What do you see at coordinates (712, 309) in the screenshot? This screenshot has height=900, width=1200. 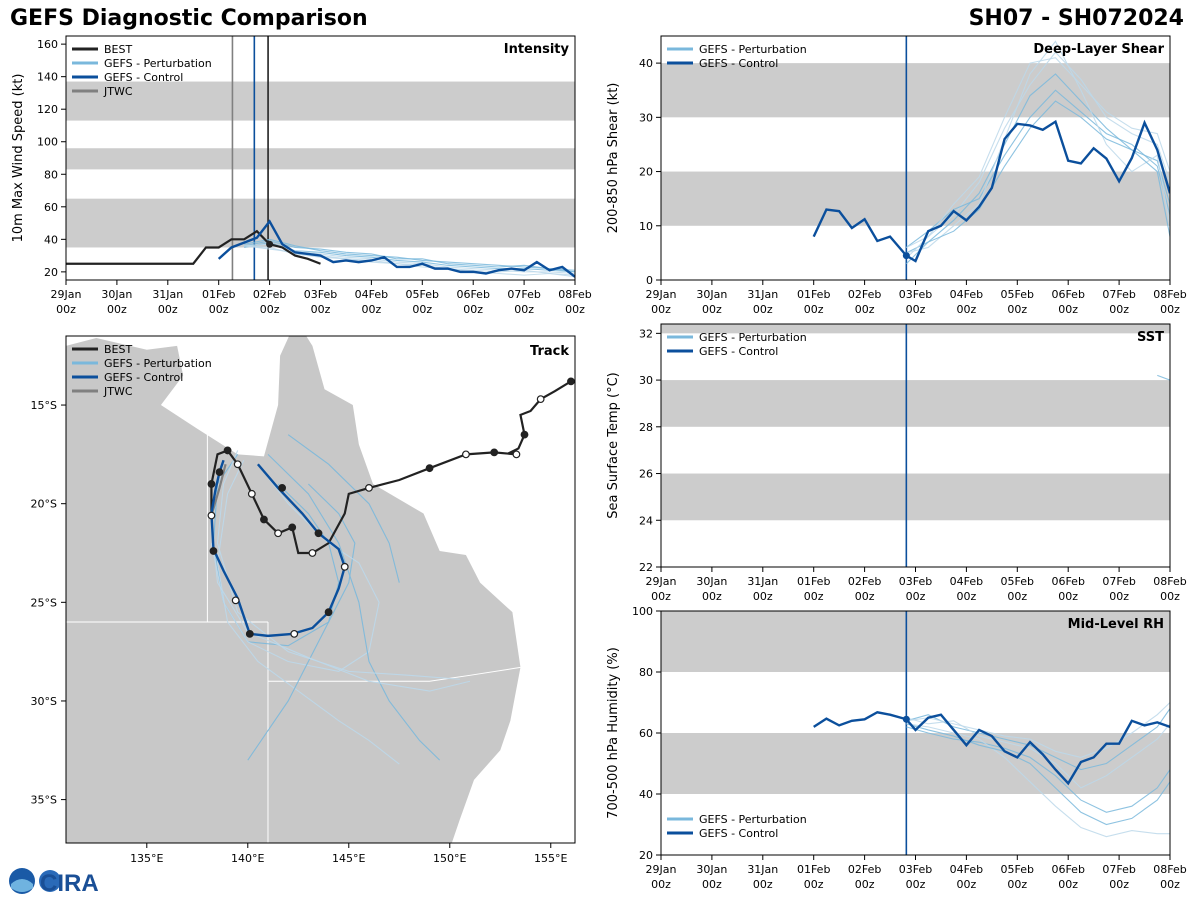 I see `shear-xtick-label2-1: 00z` at bounding box center [712, 309].